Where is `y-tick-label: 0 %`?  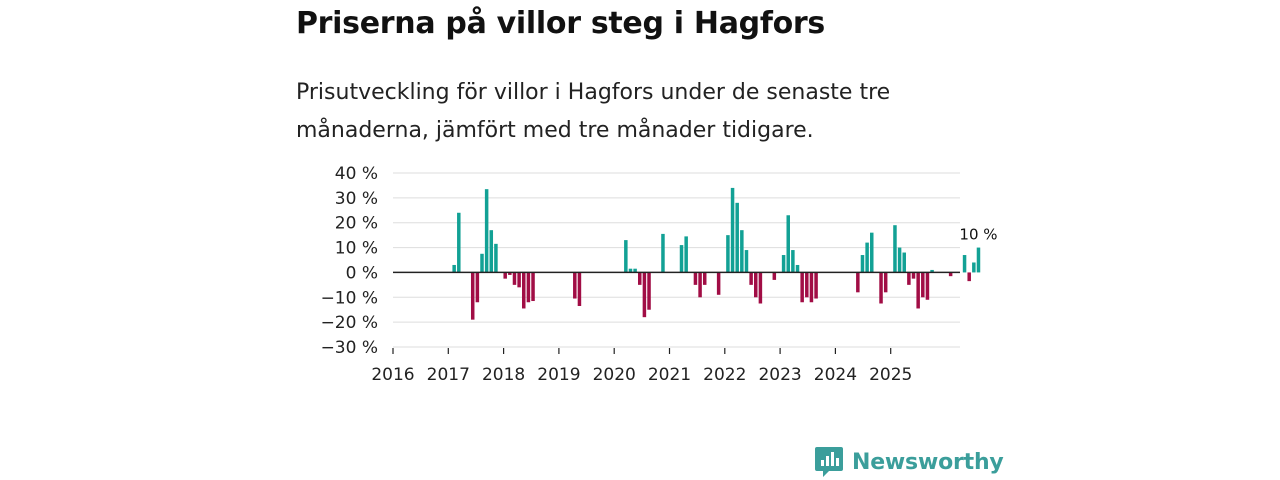 y-tick-label: 0 % is located at coordinates (362, 273).